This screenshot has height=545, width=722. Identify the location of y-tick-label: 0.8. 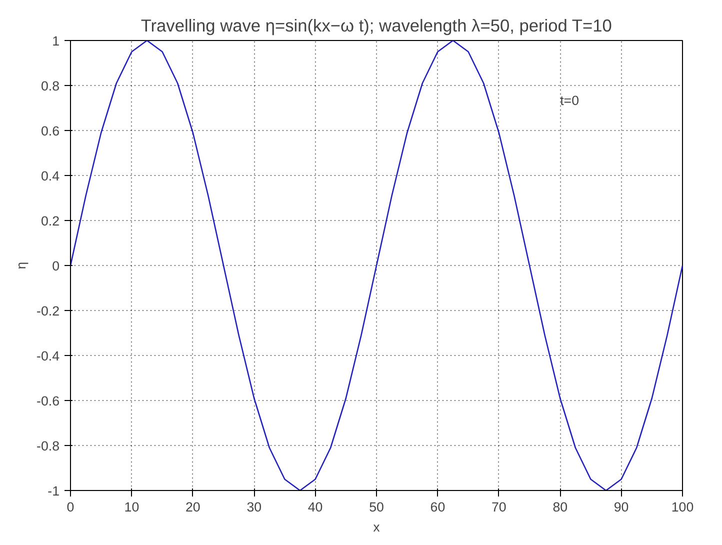
(50, 86).